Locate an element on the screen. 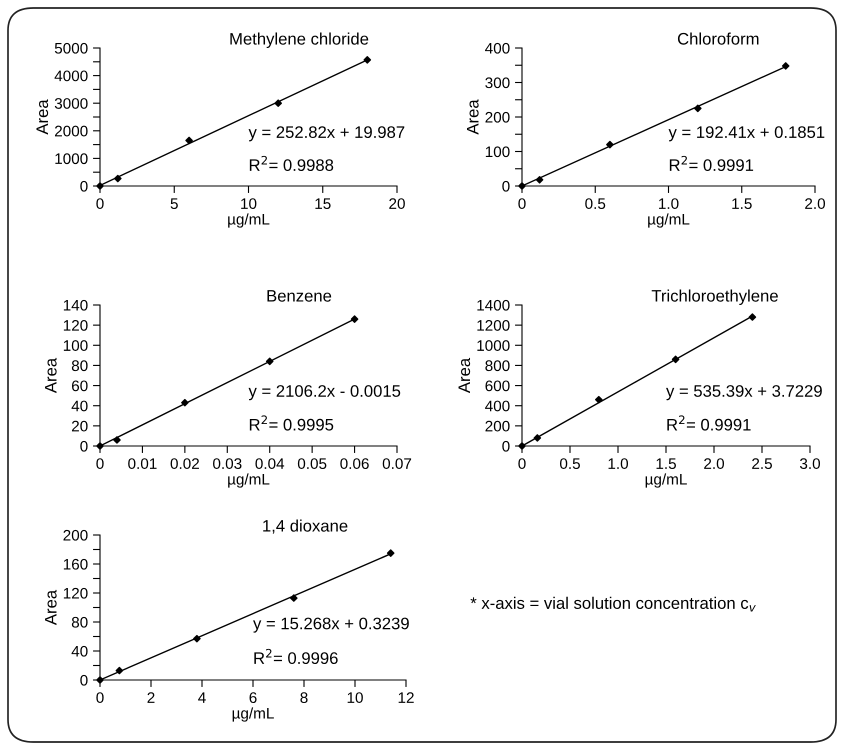 The width and height of the screenshot is (844, 750). chart-title: 1,4 dioxane is located at coordinates (305, 526).